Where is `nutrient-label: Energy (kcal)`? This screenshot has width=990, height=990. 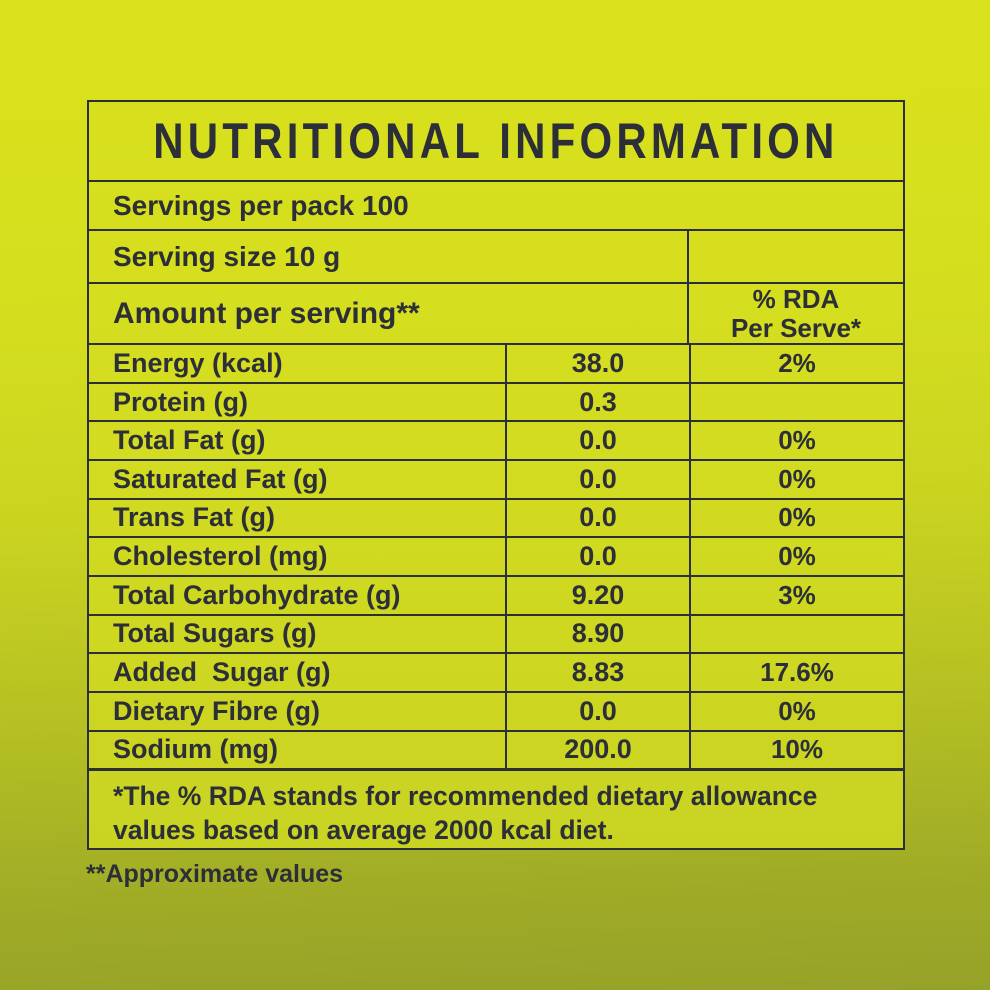
nutrient-label: Energy (kcal) is located at coordinates (198, 362).